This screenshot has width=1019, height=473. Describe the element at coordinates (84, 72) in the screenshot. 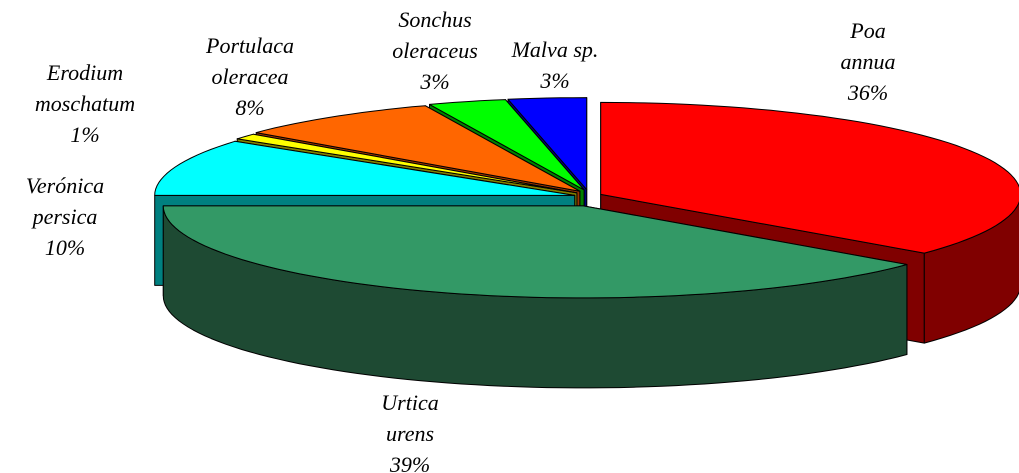

I see `label-line: Erodium` at that location.